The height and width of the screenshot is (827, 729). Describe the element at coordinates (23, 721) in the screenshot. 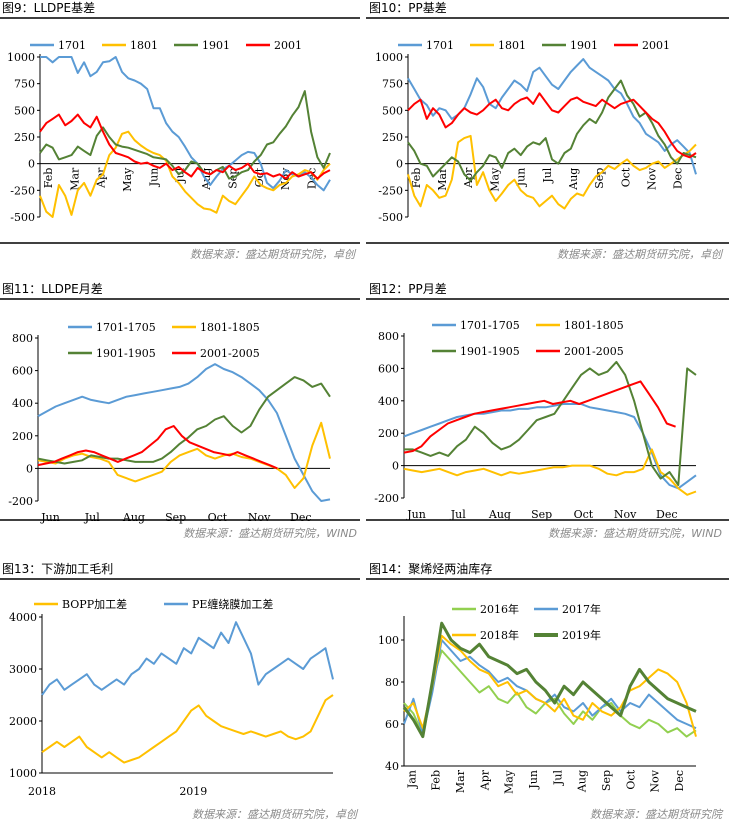

I see `y-tick-label: 2000` at that location.